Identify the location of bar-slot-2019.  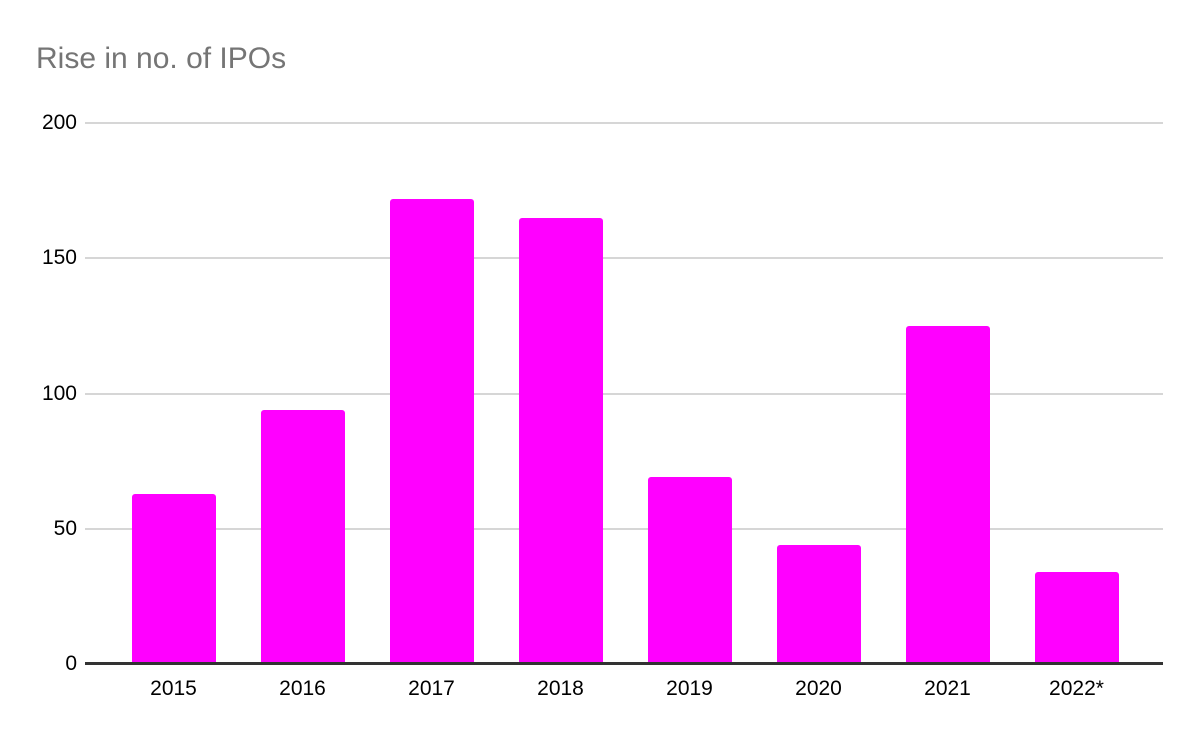
(689, 393).